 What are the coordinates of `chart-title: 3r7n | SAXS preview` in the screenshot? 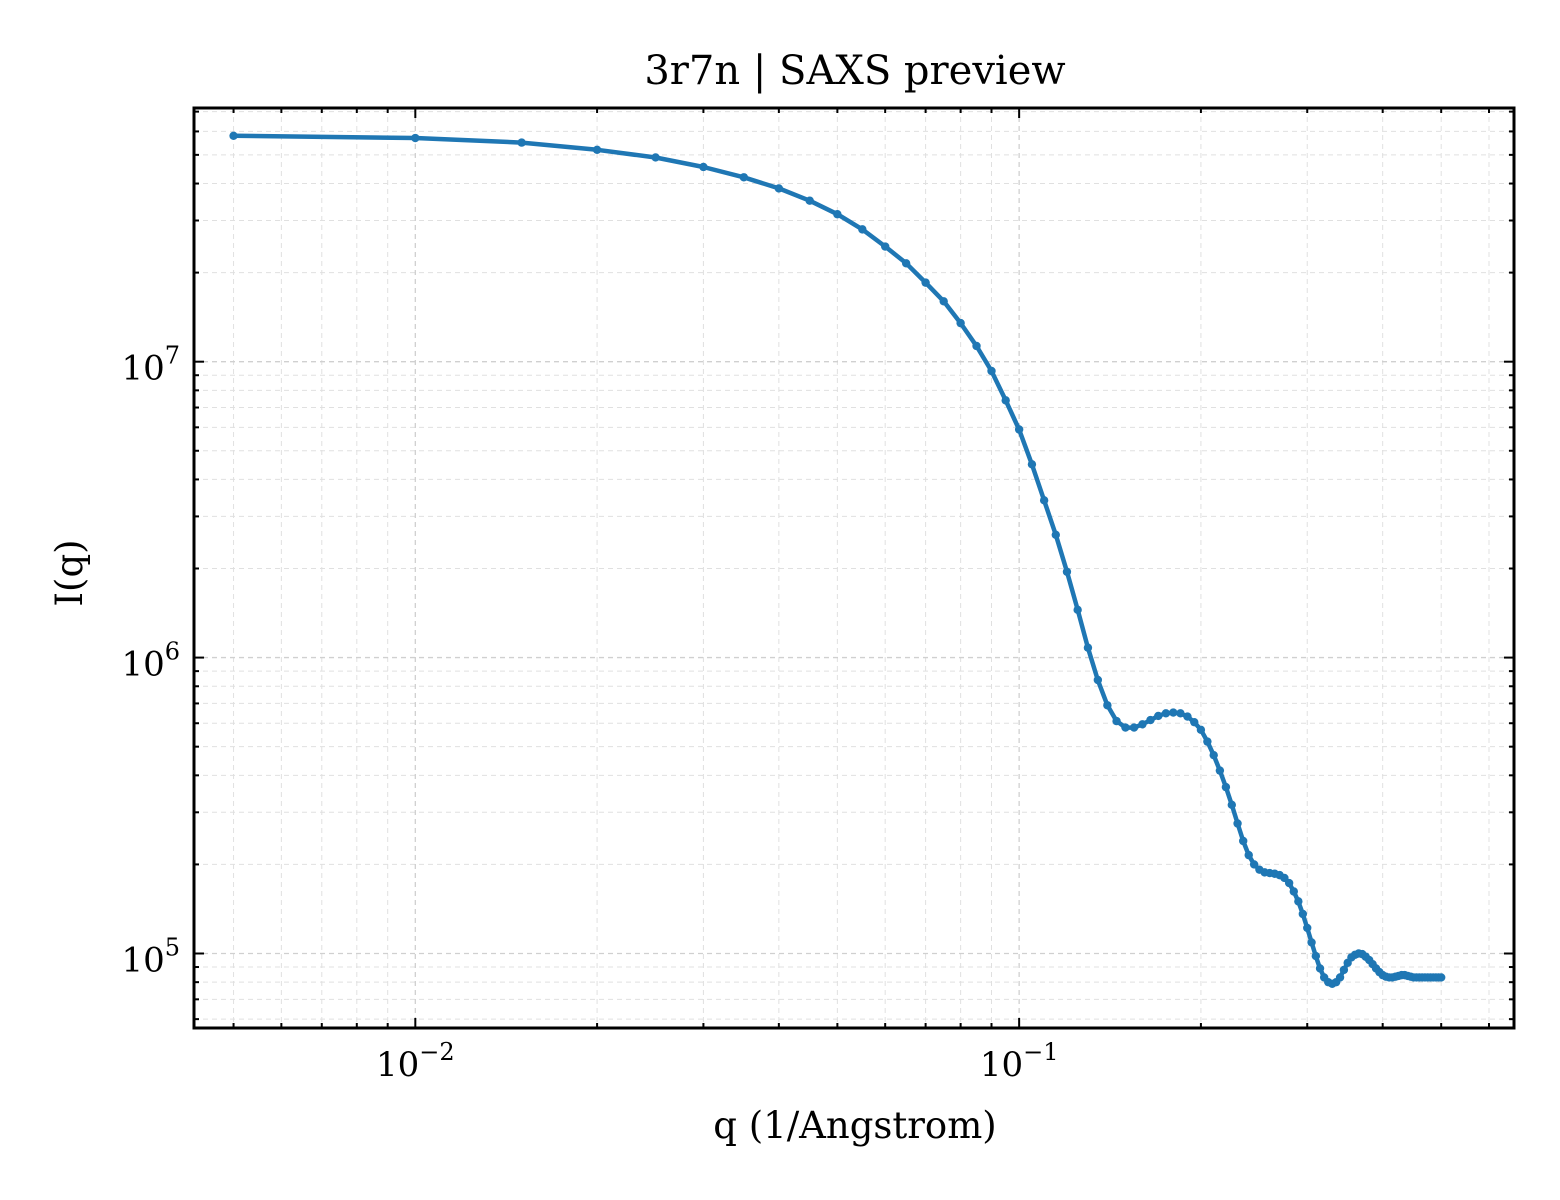 It's located at (854, 71).